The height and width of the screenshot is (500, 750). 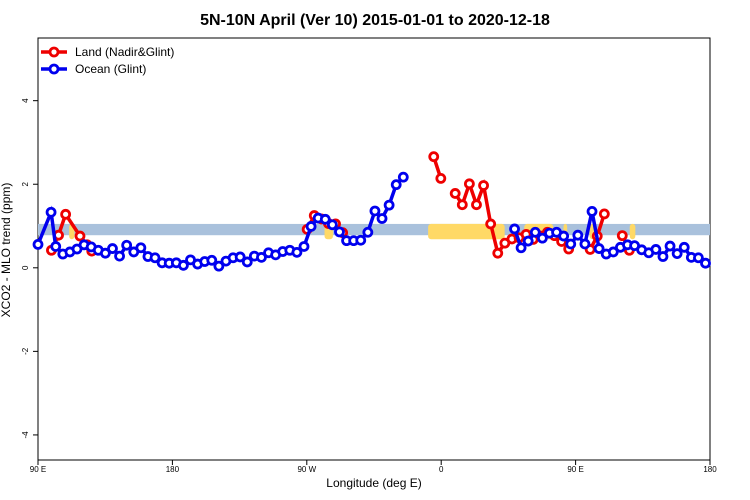 What do you see at coordinates (6, 250) in the screenshot?
I see `y-axis-label: XCO2 - MLO trend (ppm)` at bounding box center [6, 250].